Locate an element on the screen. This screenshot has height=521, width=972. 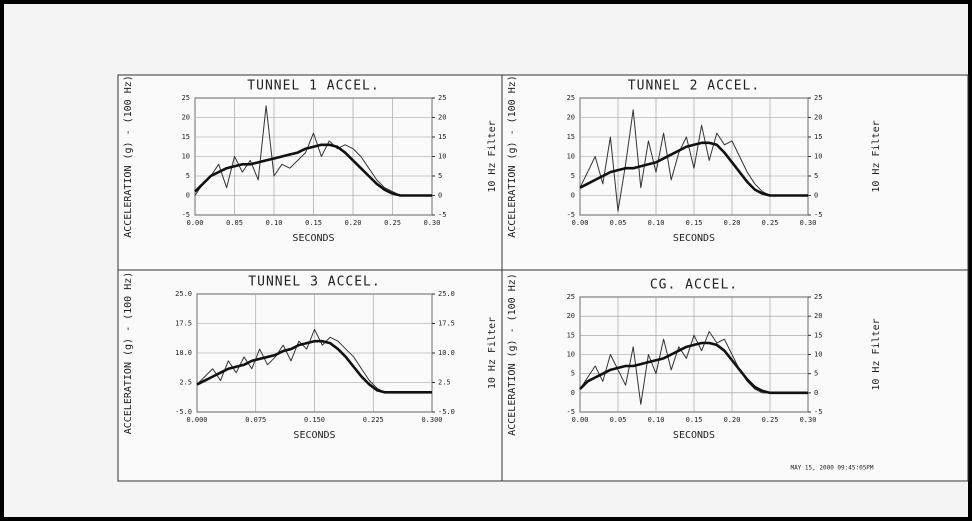
x-tick-label: 0.075 is located at coordinates (255, 420).